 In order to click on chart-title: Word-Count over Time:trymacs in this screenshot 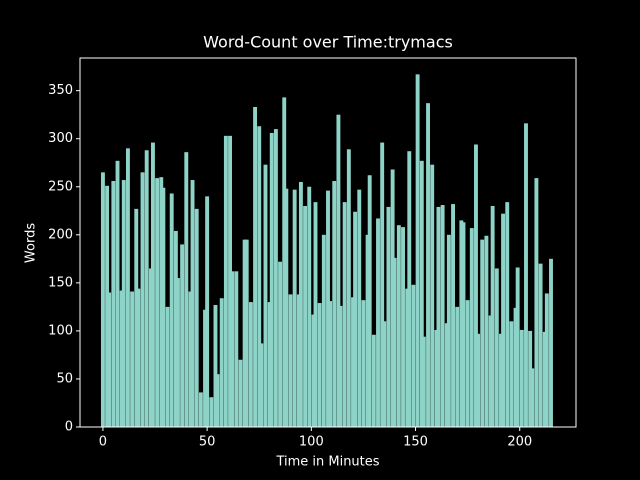, I will do `click(328, 42)`.